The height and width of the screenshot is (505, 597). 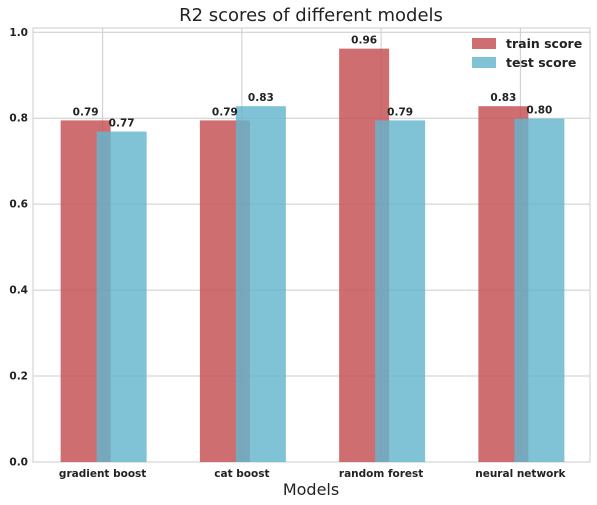 I want to click on legend-label: train score, so click(x=544, y=43).